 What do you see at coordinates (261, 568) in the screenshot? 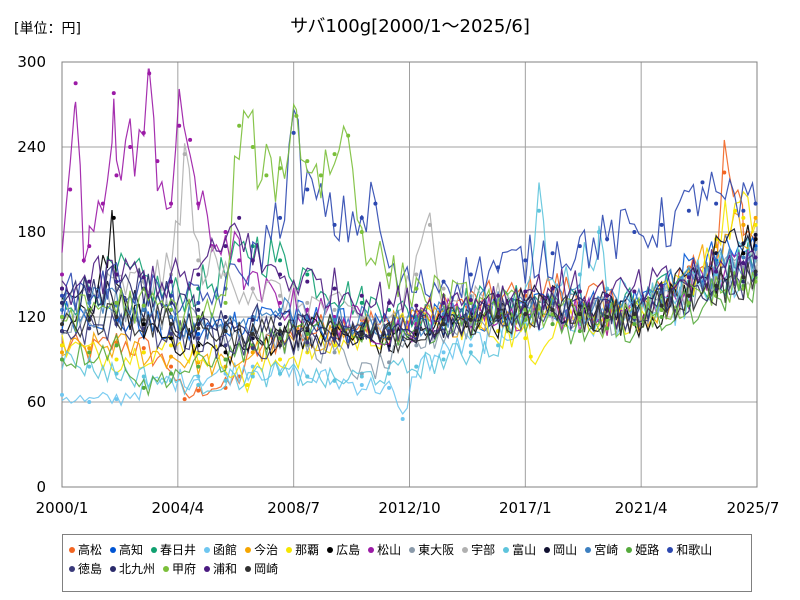
I see `legend-item: 岡崎` at bounding box center [261, 568].